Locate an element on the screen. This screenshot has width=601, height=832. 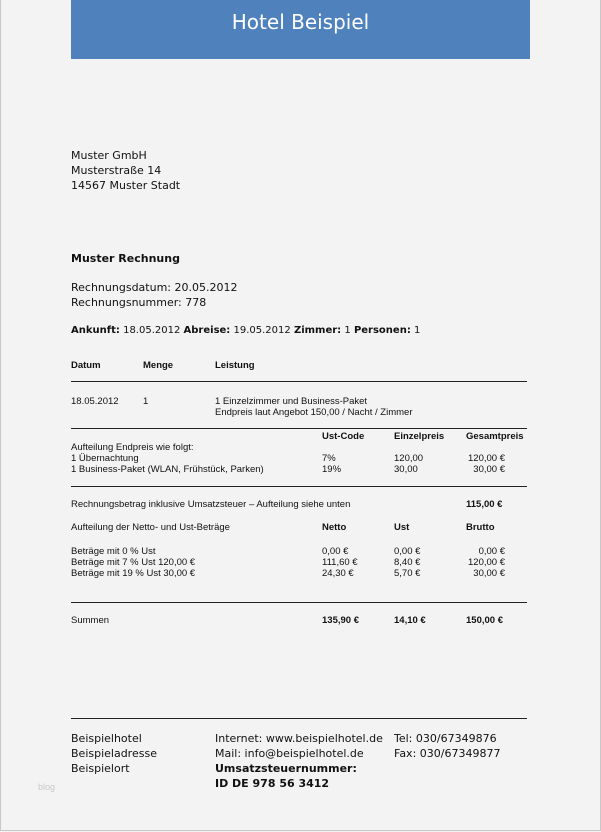
footer-divider is located at coordinates (299, 718).